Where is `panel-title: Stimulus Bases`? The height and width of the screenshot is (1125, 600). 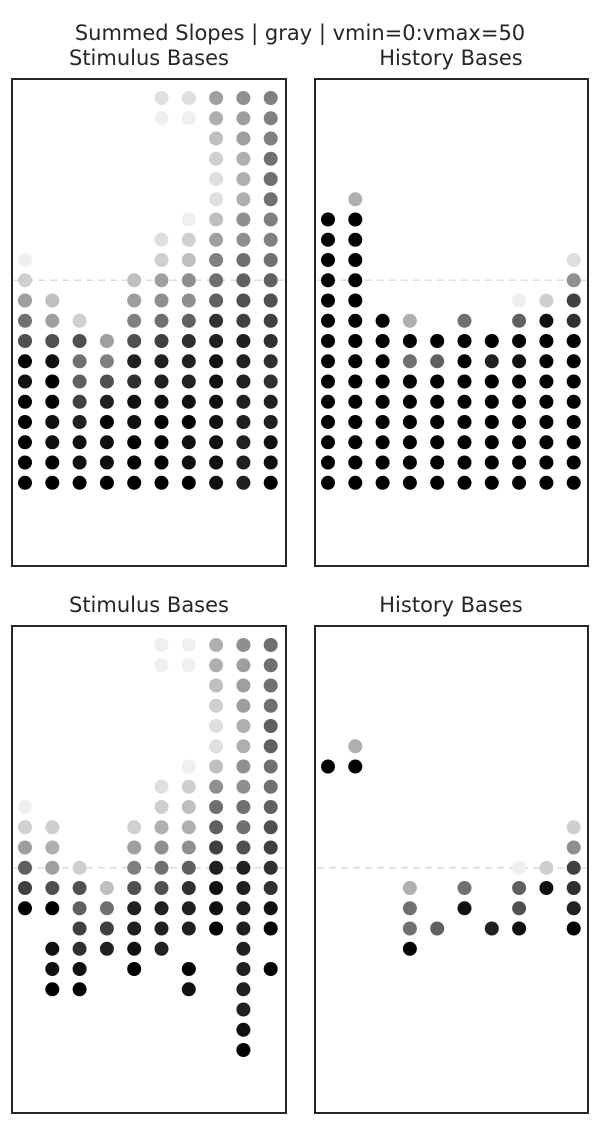
panel-title: Stimulus Bases is located at coordinates (149, 605).